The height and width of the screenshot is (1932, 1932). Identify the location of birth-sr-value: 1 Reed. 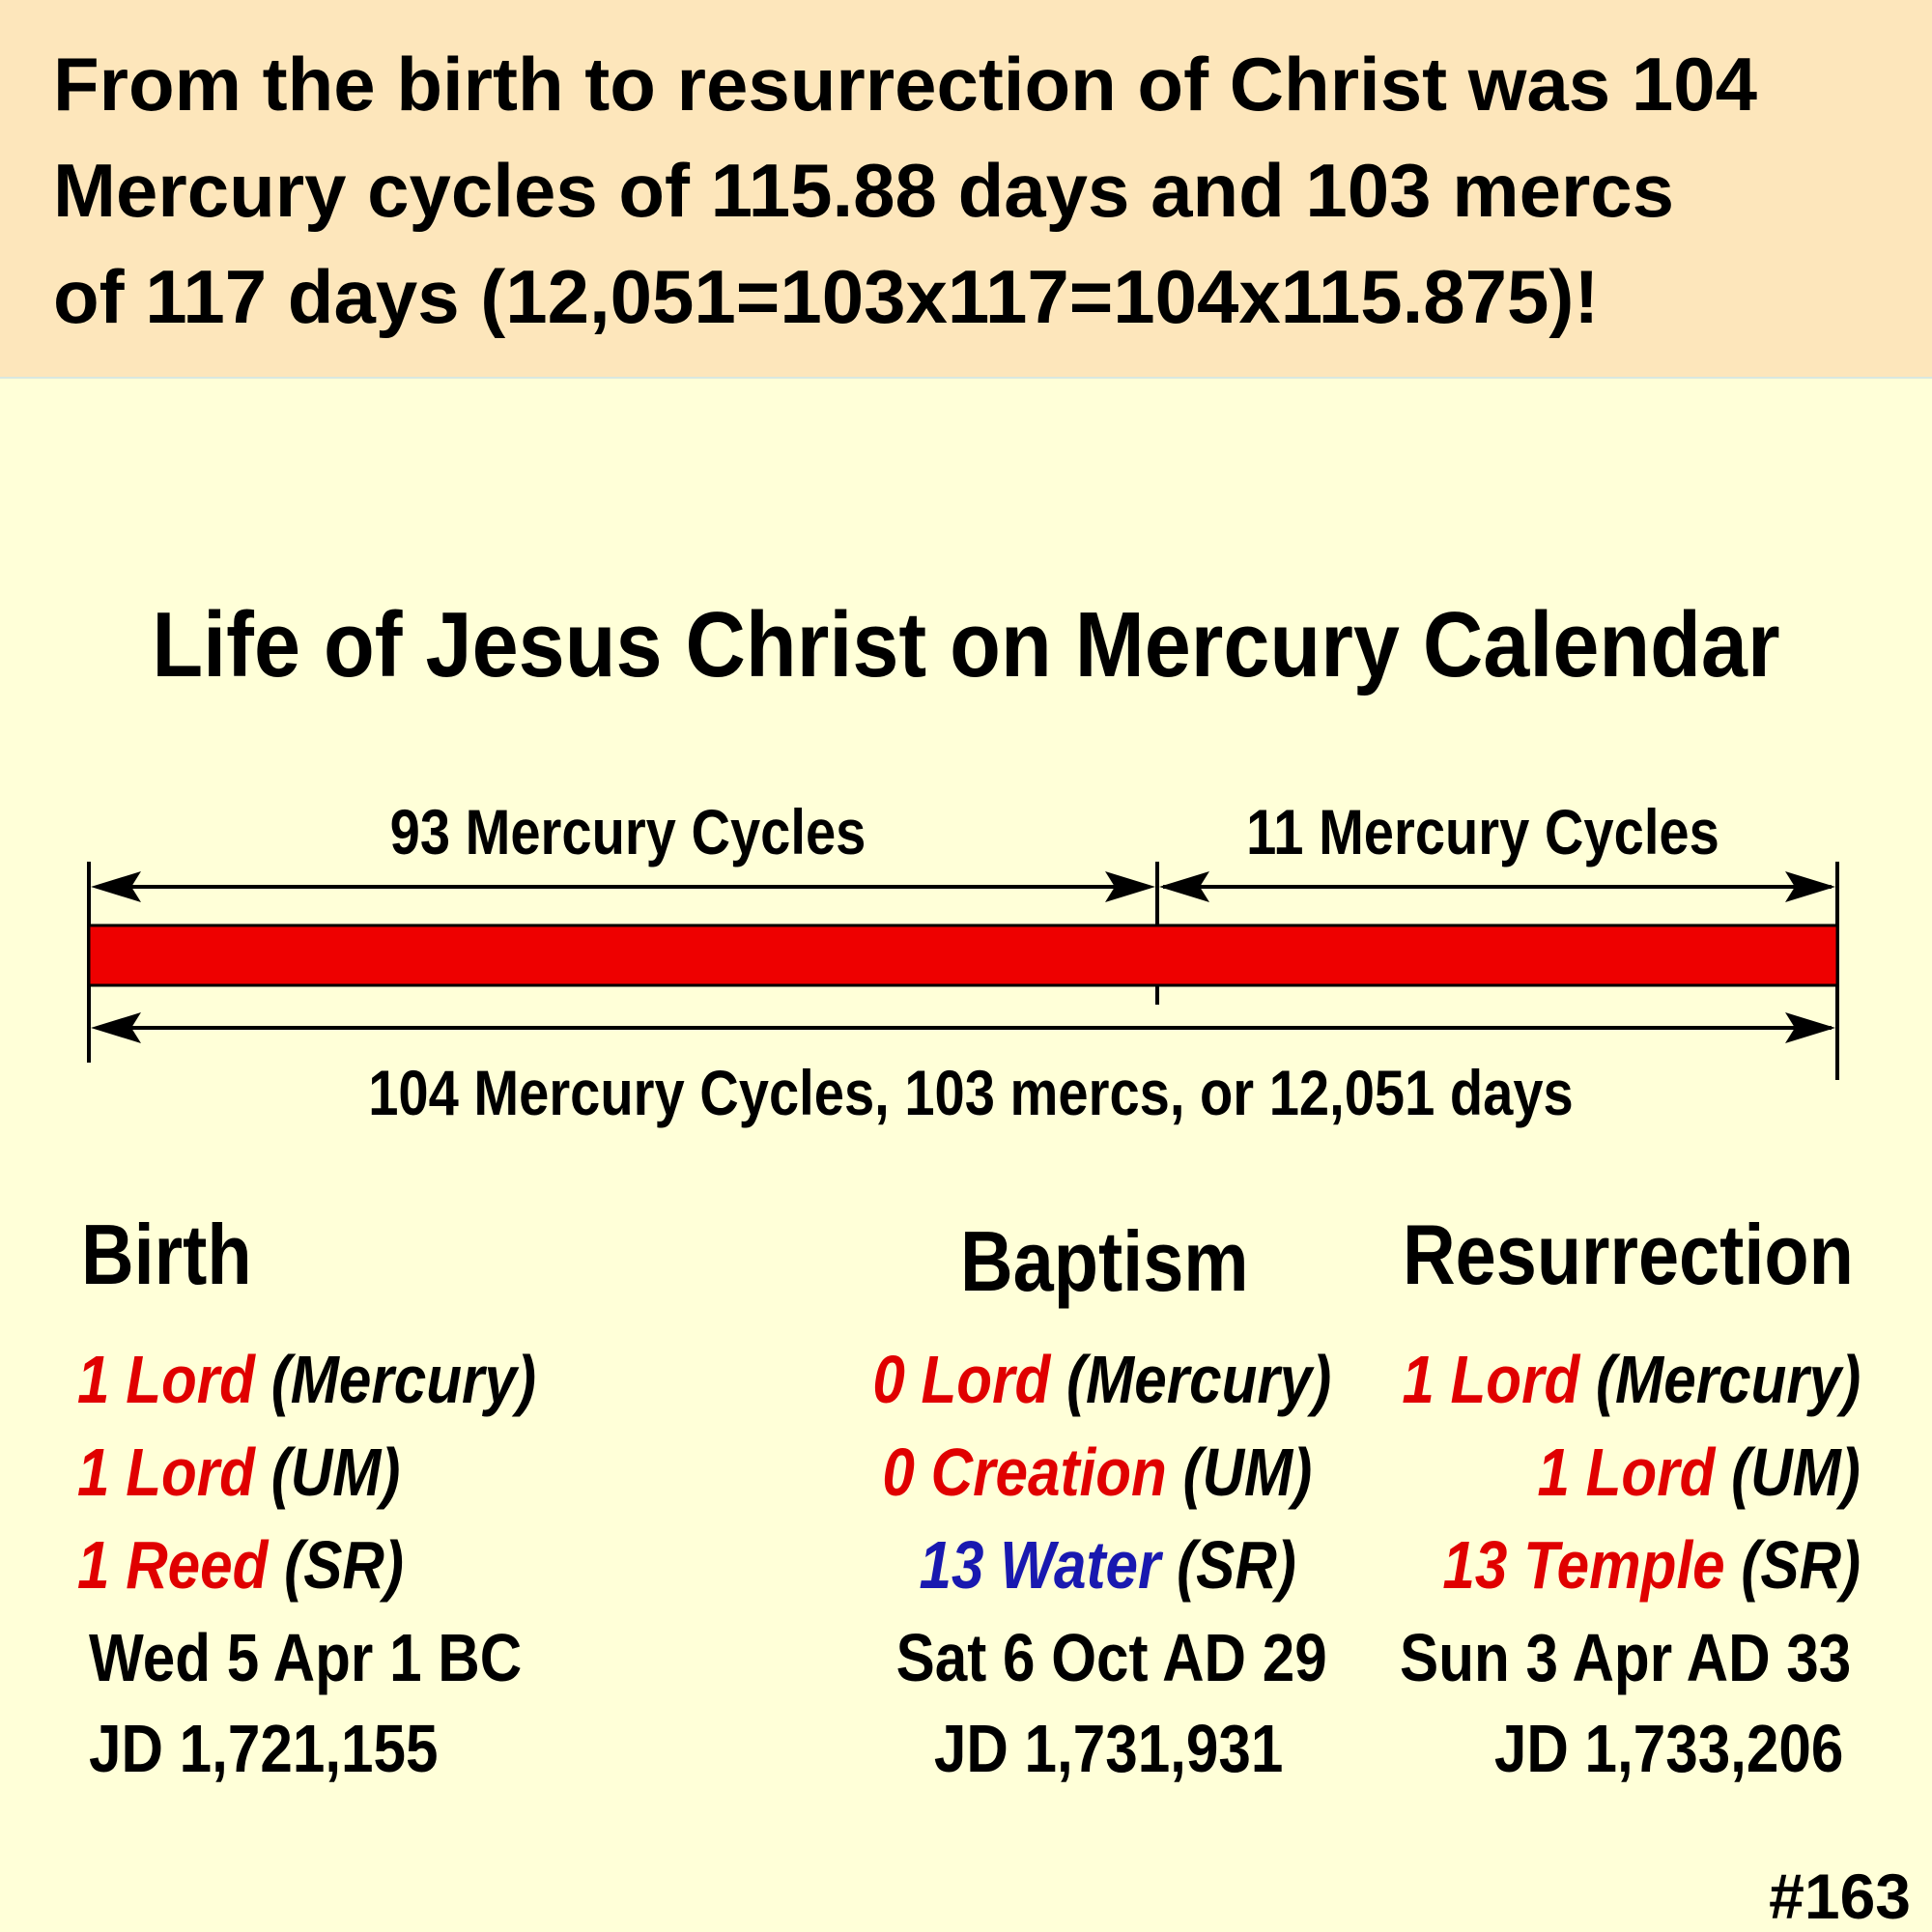
(173, 1565).